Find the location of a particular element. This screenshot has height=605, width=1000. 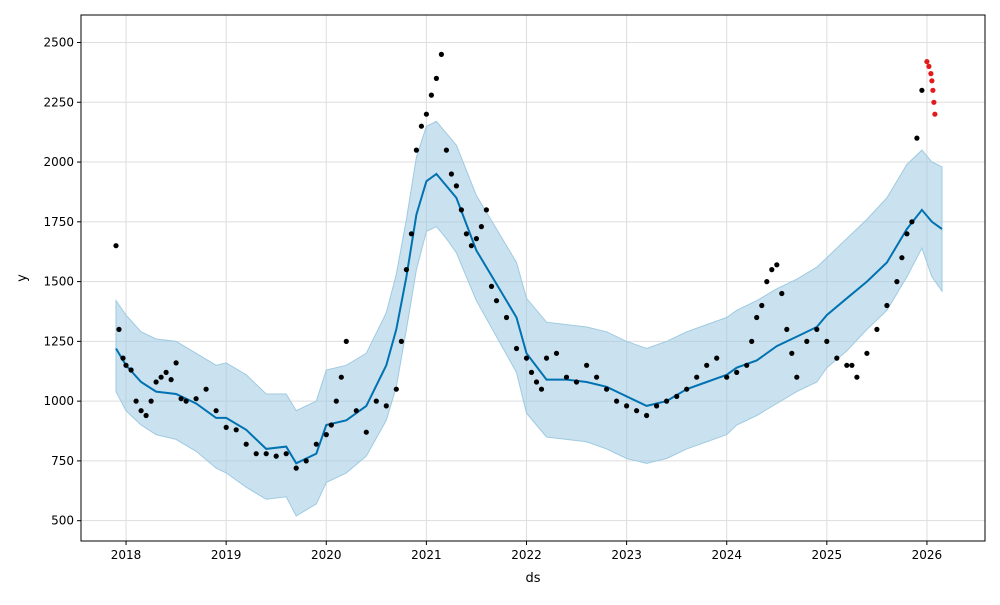

x-axis-label: ds is located at coordinates (532, 578).